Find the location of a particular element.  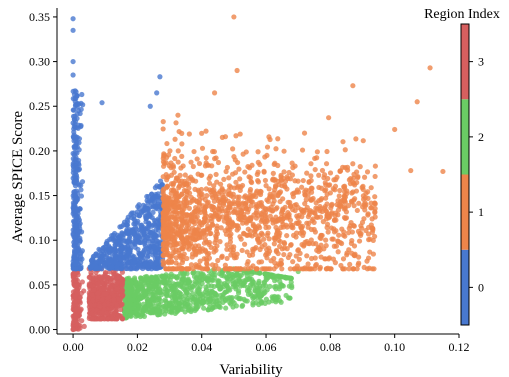

y-tick-label: 0.35 is located at coordinates (39, 17).